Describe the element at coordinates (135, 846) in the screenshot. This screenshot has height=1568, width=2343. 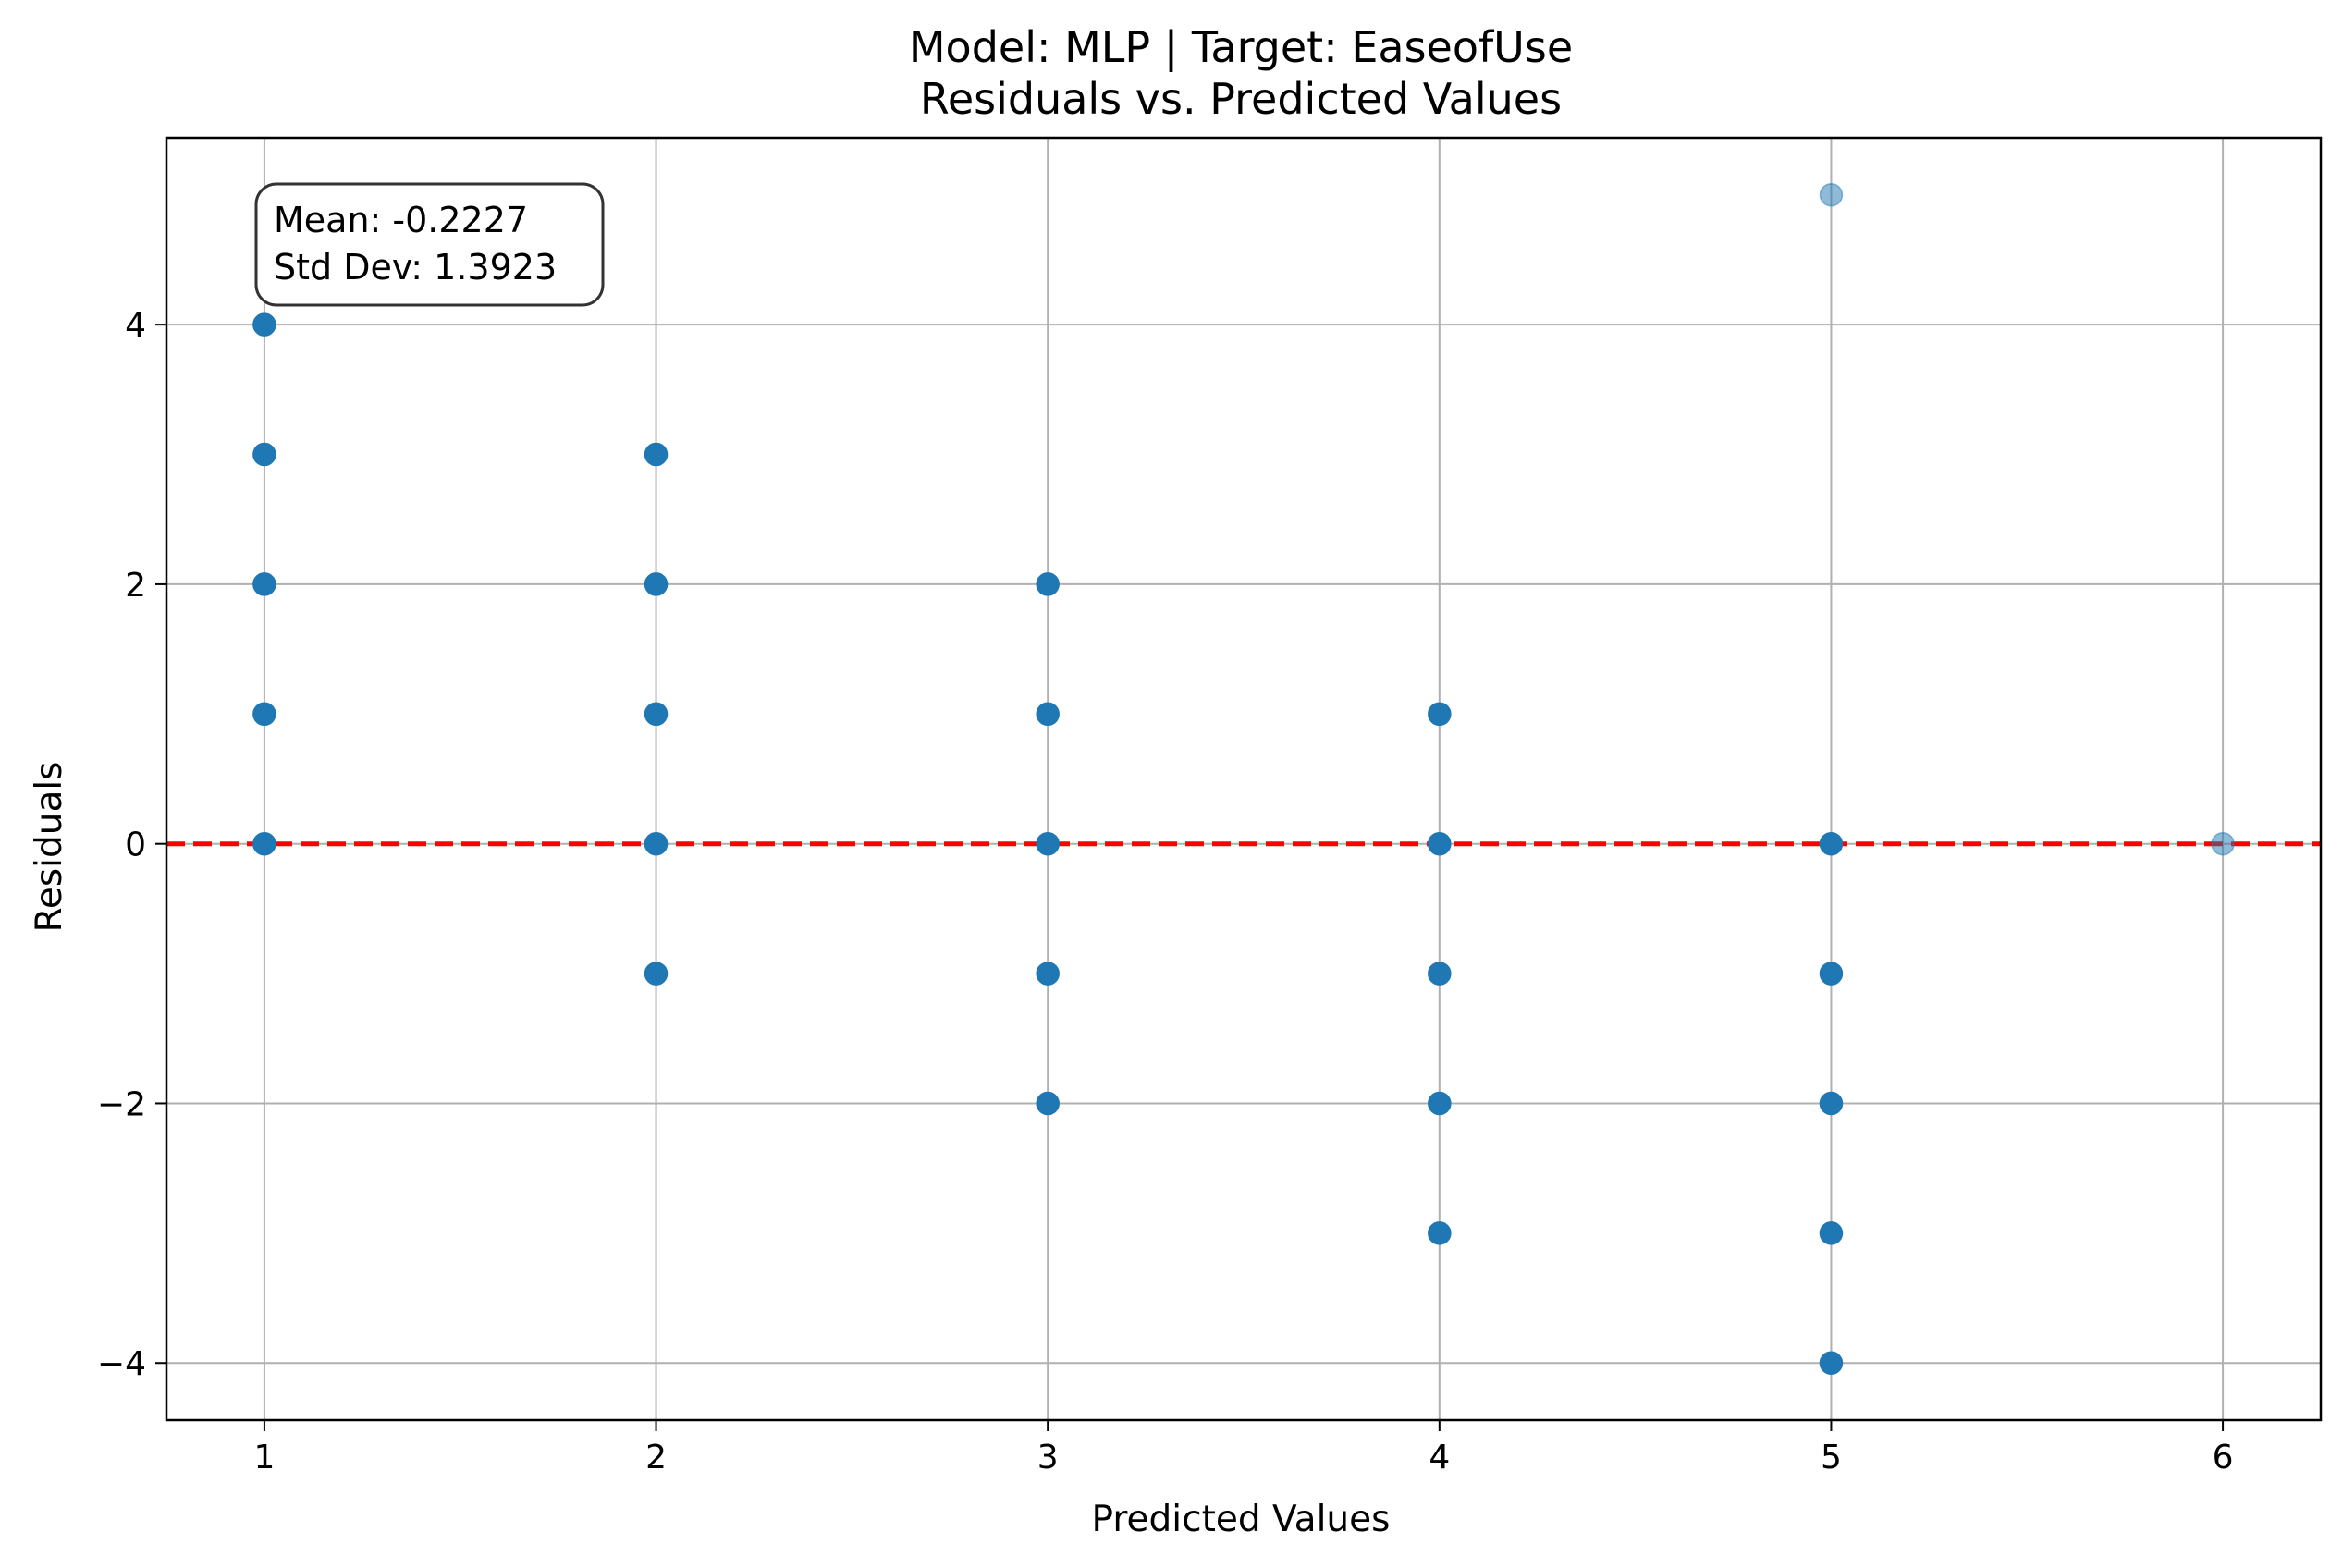
I see `y-tick-label: 0` at that location.